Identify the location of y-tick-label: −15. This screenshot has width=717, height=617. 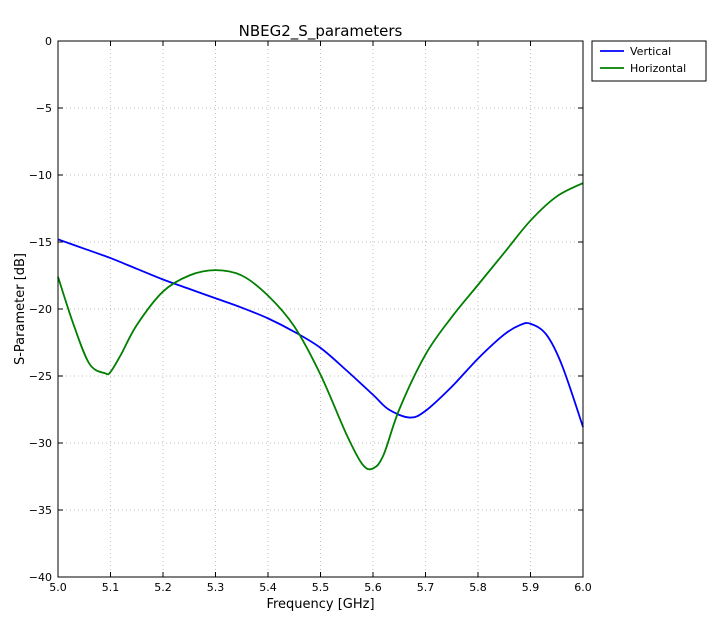
(40, 242).